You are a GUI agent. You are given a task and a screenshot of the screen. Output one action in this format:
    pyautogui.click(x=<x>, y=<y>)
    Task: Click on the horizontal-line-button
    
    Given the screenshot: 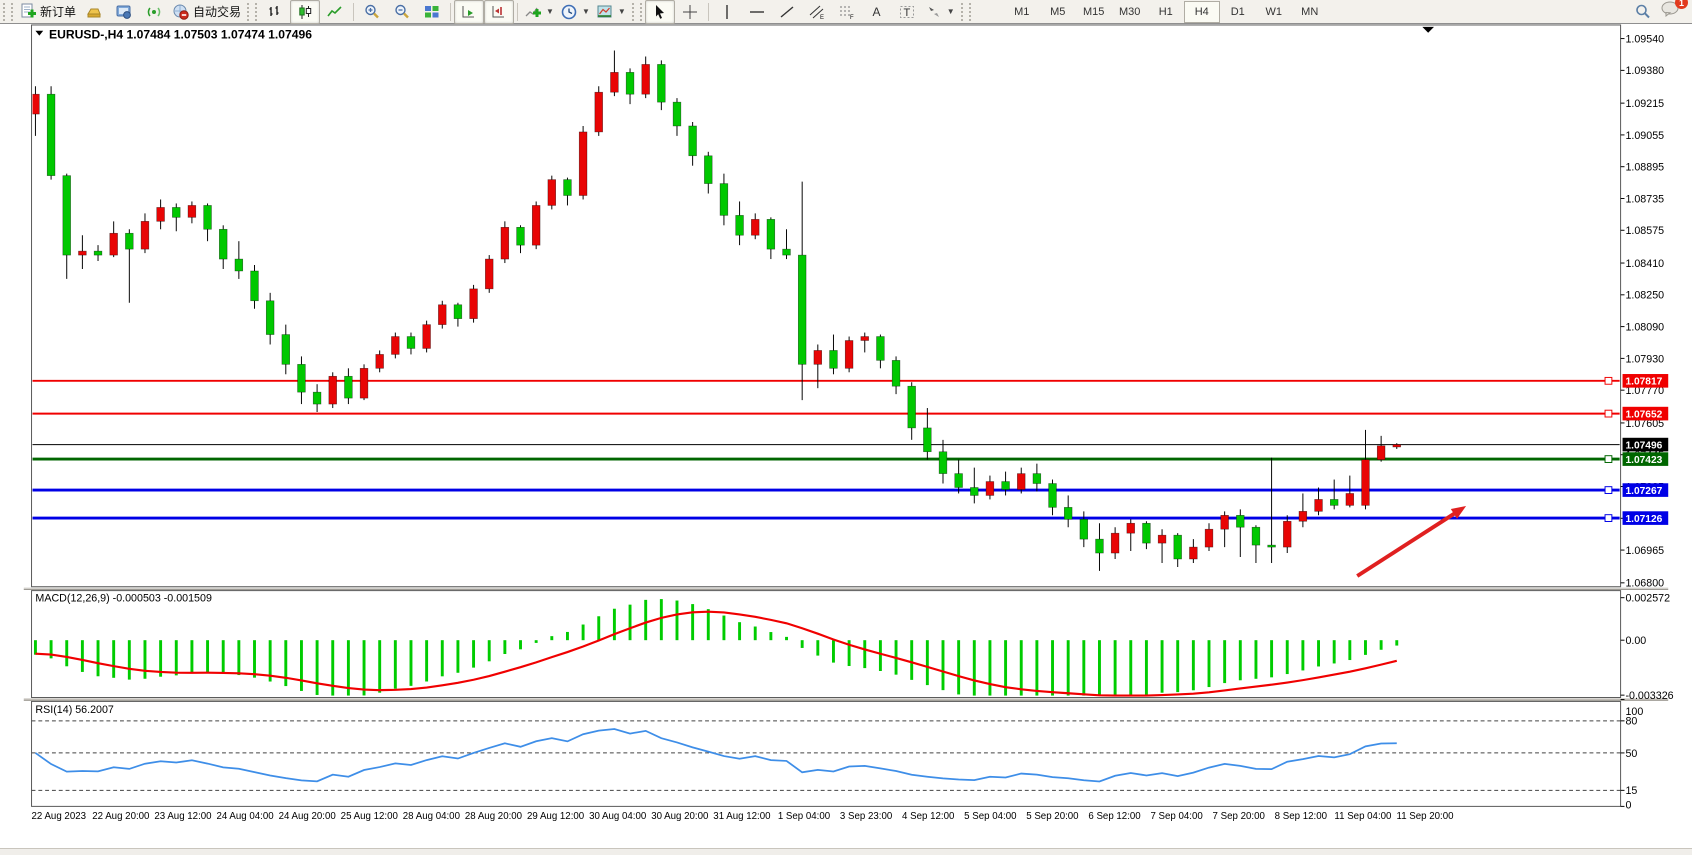 What is the action you would take?
    pyautogui.click(x=757, y=12)
    